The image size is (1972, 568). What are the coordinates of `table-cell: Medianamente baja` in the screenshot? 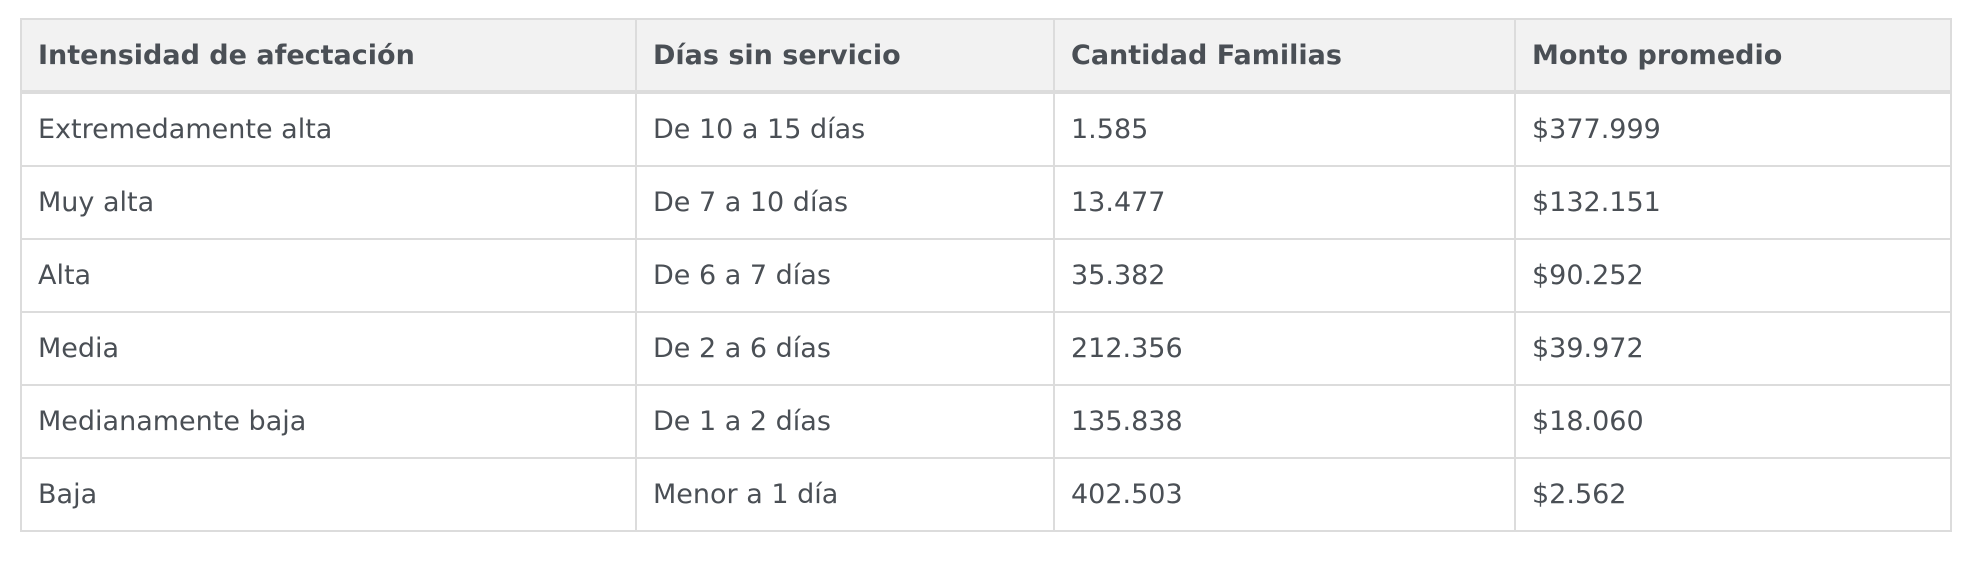 It's located at (328, 421).